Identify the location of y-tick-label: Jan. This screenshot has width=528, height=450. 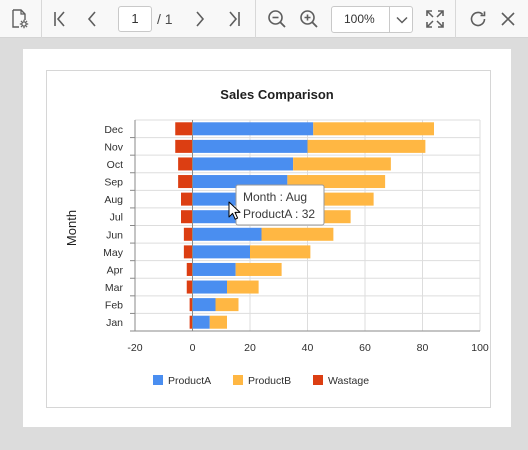
(114, 323).